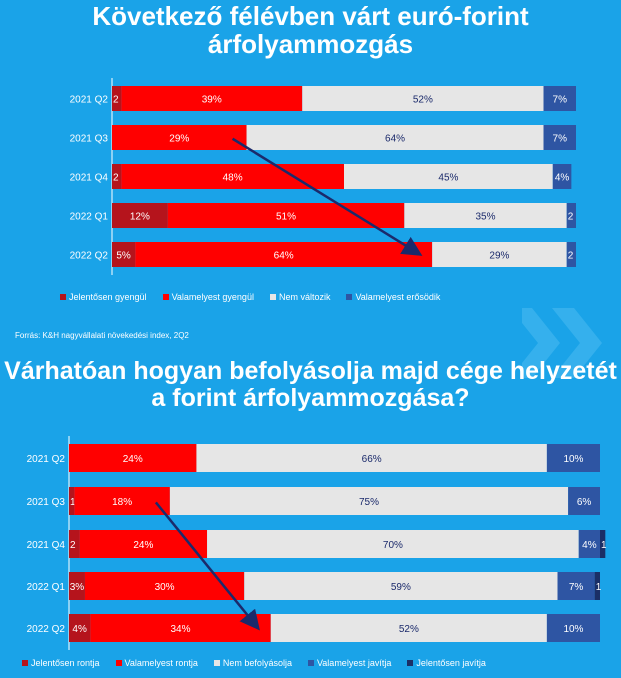  What do you see at coordinates (354, 663) in the screenshot?
I see `legend-label: Valamelyest javítja` at bounding box center [354, 663].